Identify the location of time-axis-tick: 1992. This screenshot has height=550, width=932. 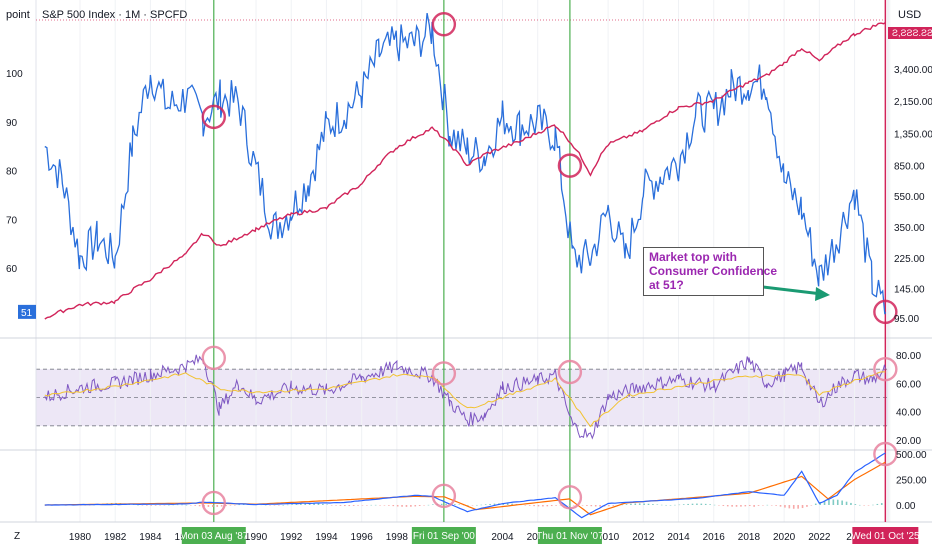
(291, 537).